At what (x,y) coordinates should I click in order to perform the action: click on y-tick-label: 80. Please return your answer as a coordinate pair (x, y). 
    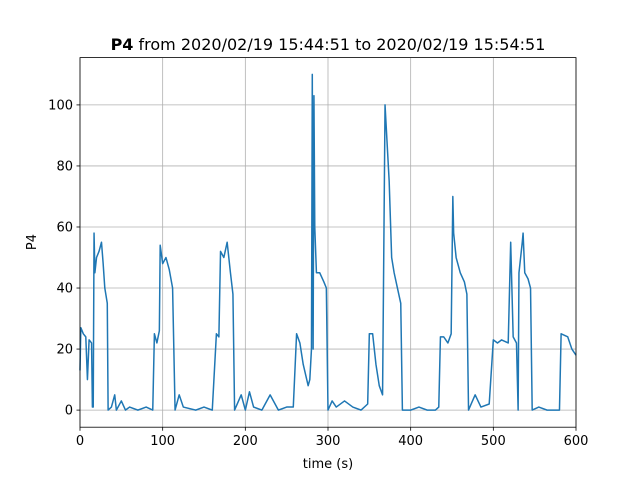
    Looking at the image, I should click on (64, 166).